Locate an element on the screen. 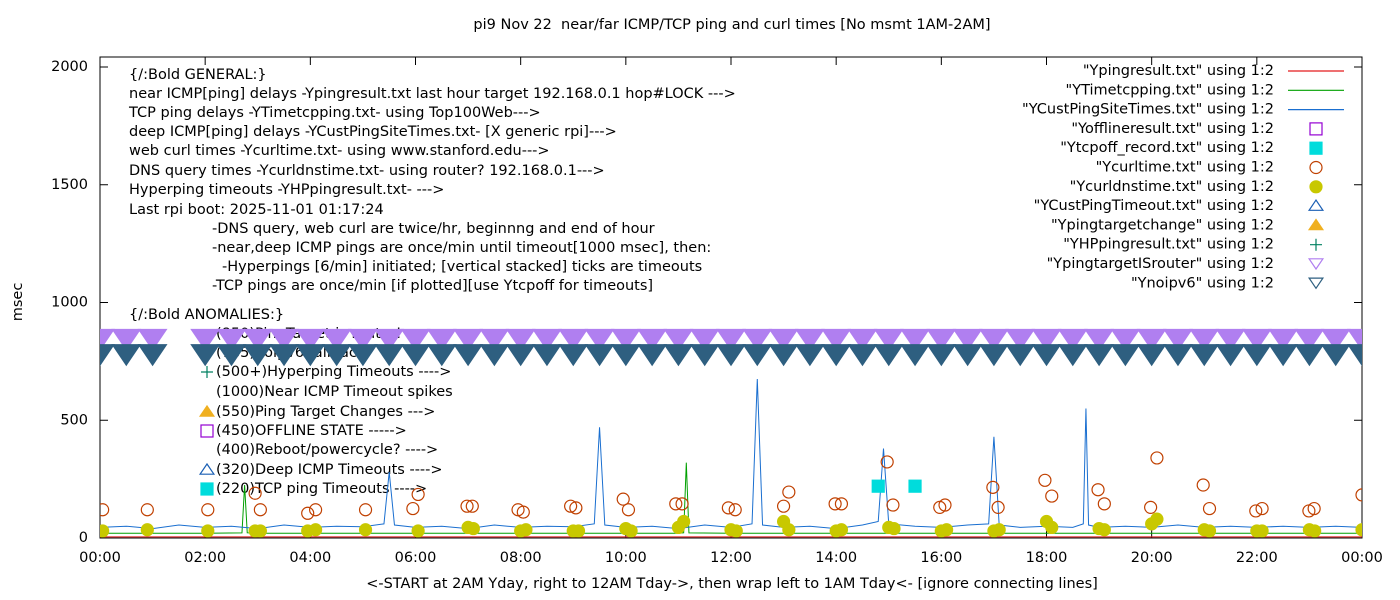 This screenshot has width=1400, height=600. y-tick-label: 2000 is located at coordinates (69, 67).